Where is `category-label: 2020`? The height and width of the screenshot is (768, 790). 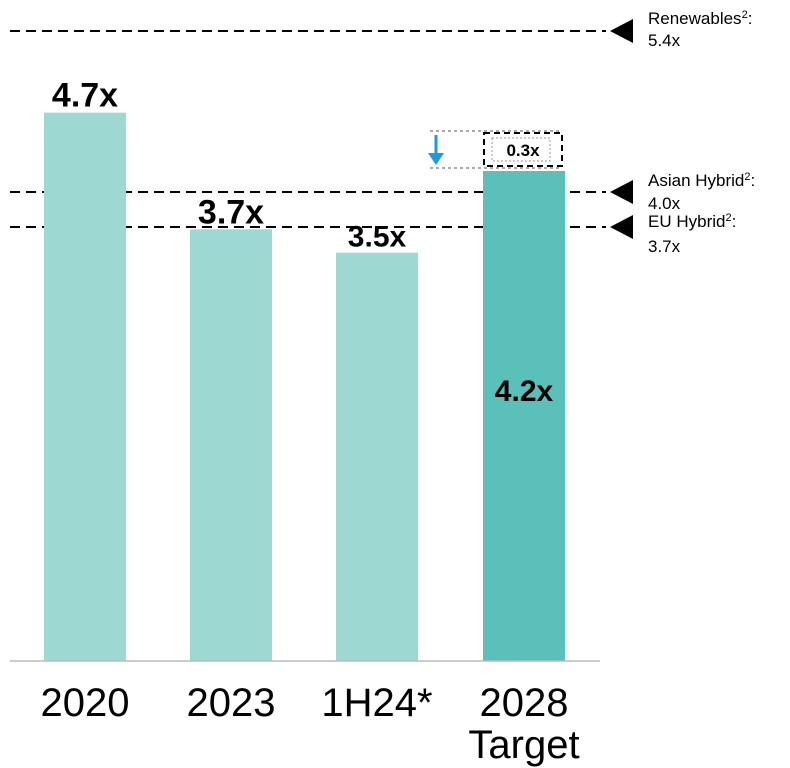 category-label: 2020 is located at coordinates (85, 703).